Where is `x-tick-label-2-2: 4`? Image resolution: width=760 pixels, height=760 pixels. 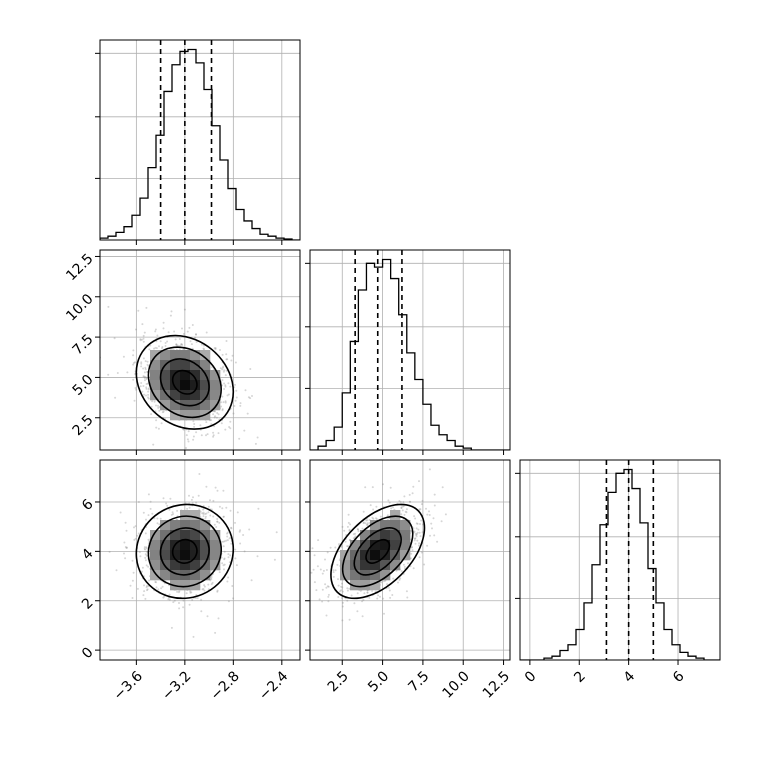 x-tick-label-2-2: 4 is located at coordinates (630, 677).